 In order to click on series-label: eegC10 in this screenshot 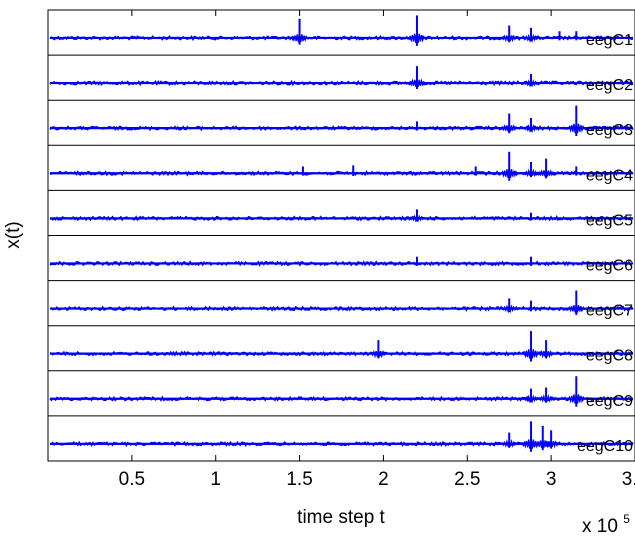, I will do `click(605, 446)`.